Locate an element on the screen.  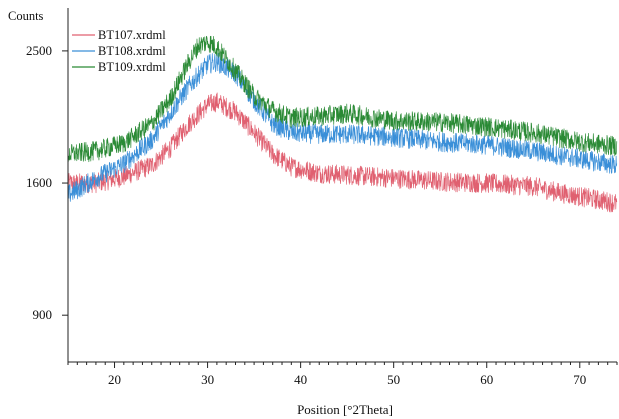
x-tick-label: 60 is located at coordinates (486, 379).